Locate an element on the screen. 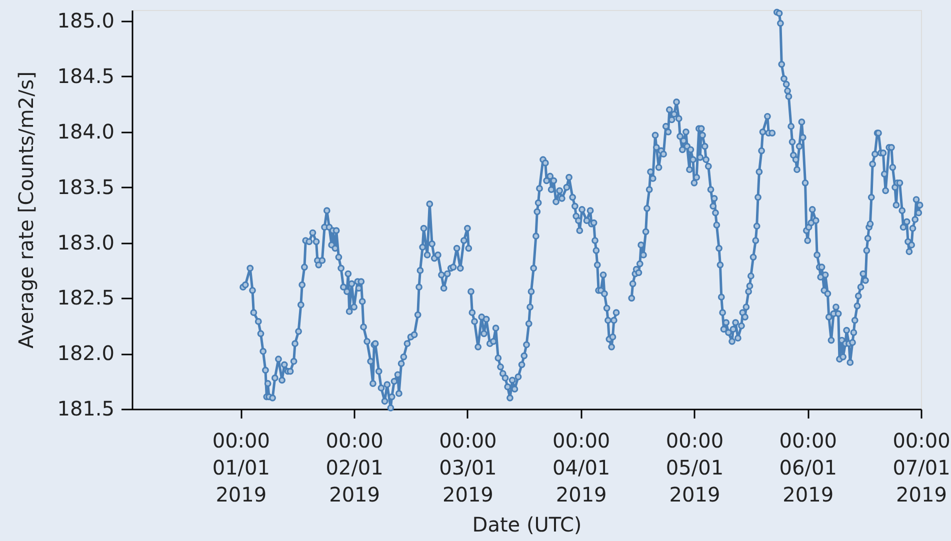 The image size is (951, 541). y-tick-label: 185.0 is located at coordinates (85, 20).